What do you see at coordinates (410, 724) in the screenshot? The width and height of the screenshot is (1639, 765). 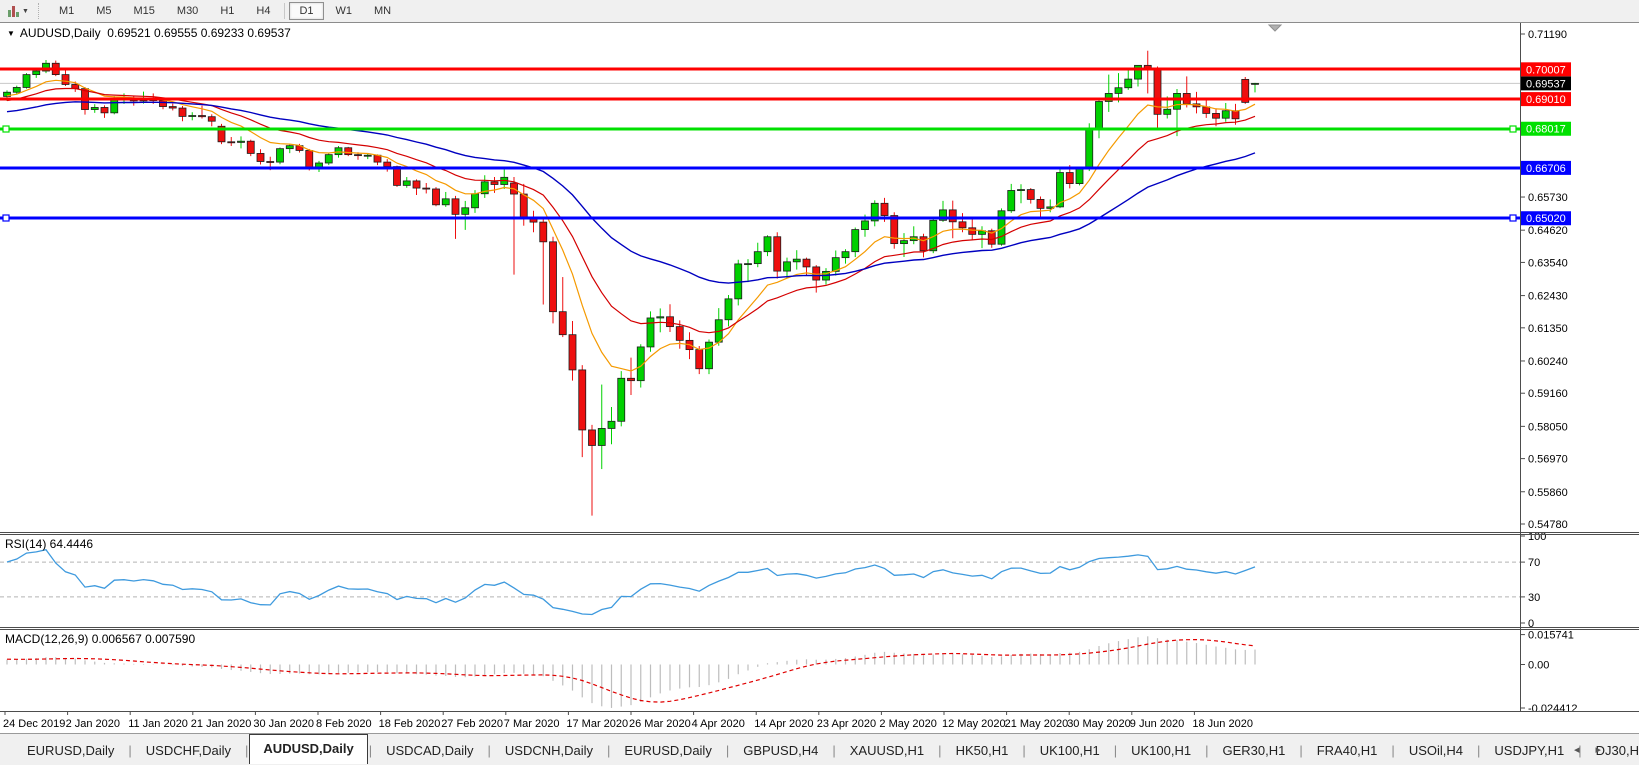 I see `svg-text: 18 Feb 2020` at bounding box center [410, 724].